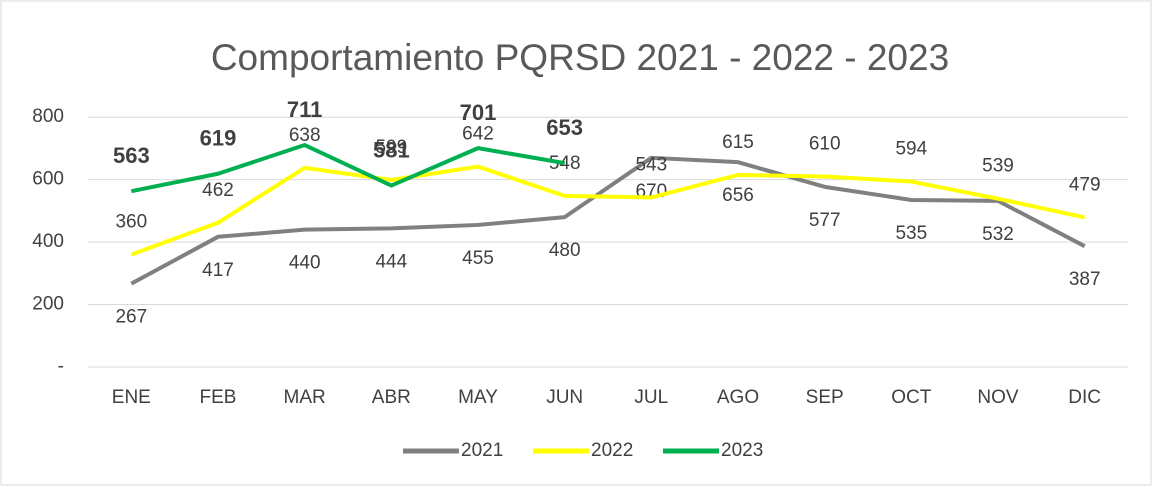 Image resolution: width=1154 pixels, height=487 pixels. Describe the element at coordinates (911, 233) in the screenshot. I see `data-label: 535` at that location.